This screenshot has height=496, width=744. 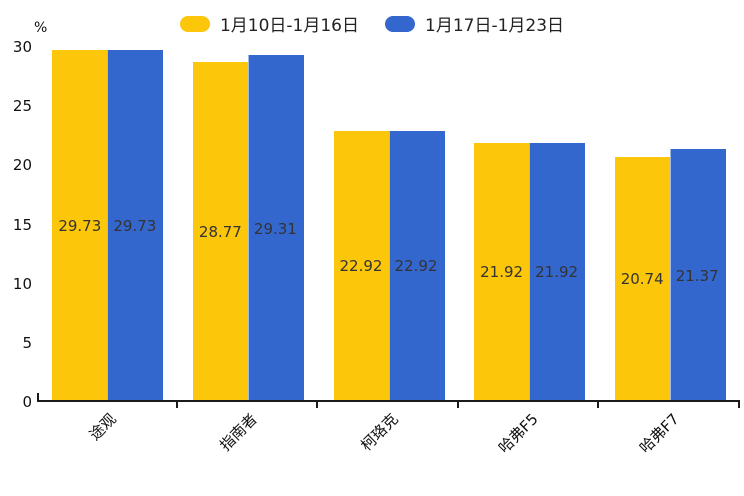 I want to click on bar-value-label: 28.77, so click(x=220, y=231).